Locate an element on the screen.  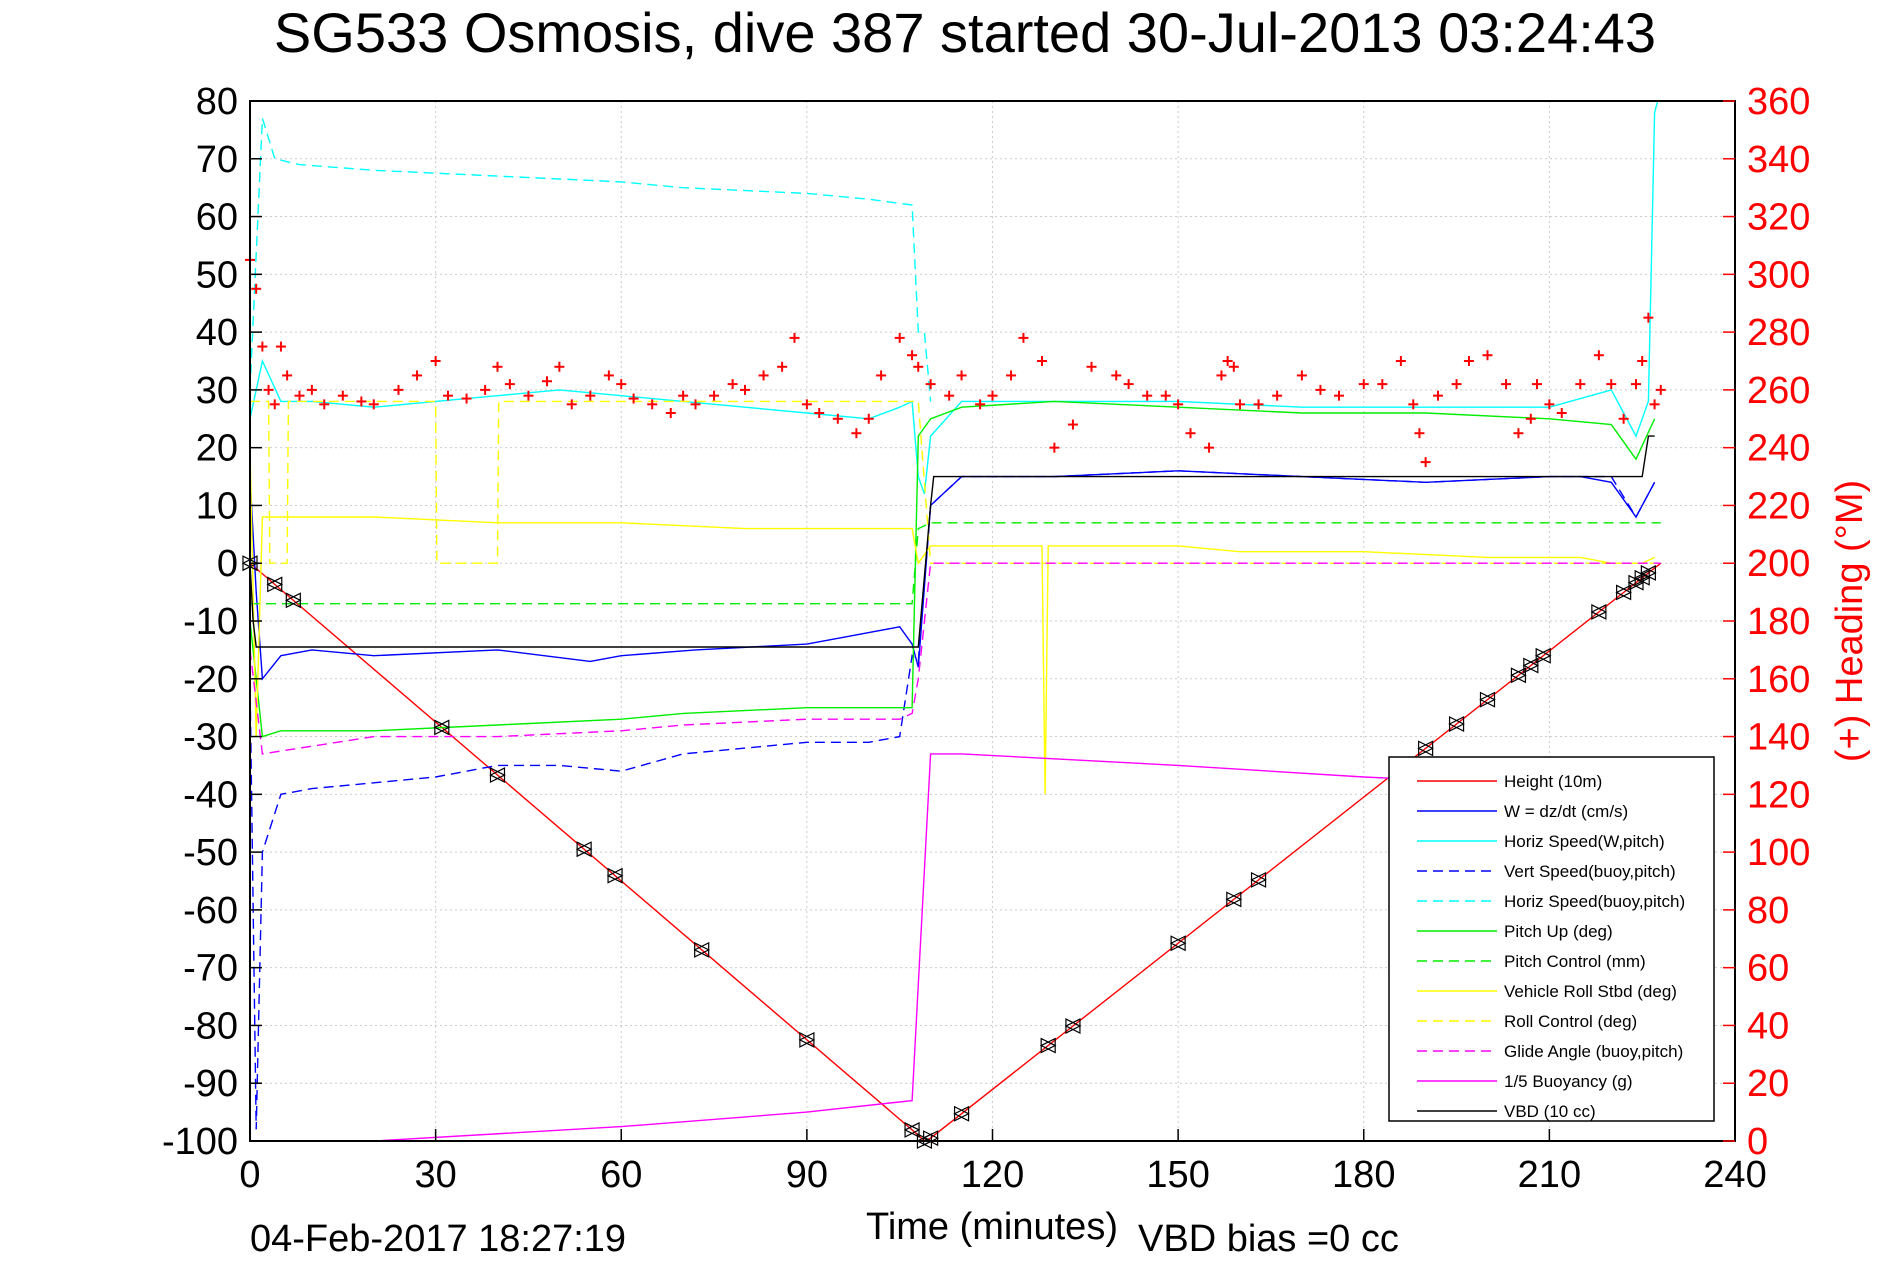
legend-label: Pitch Control (mm) is located at coordinates (1575, 961).